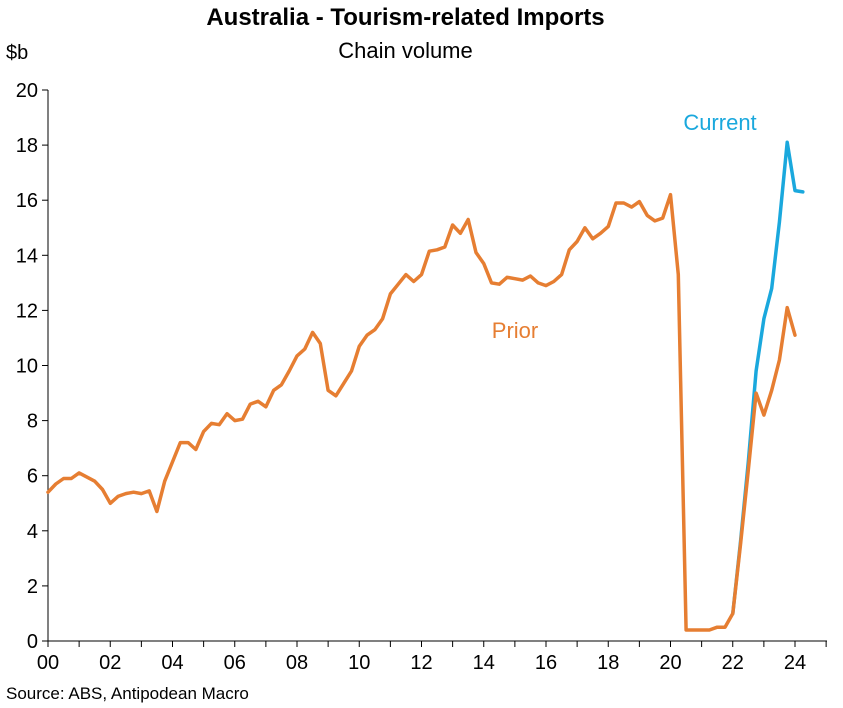  Describe the element at coordinates (795, 663) in the screenshot. I see `x-tick-label: 24` at that location.